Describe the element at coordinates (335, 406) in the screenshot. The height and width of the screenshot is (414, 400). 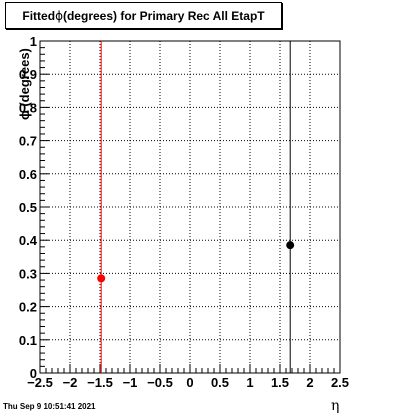
I see `x-axis-label: η` at that location.